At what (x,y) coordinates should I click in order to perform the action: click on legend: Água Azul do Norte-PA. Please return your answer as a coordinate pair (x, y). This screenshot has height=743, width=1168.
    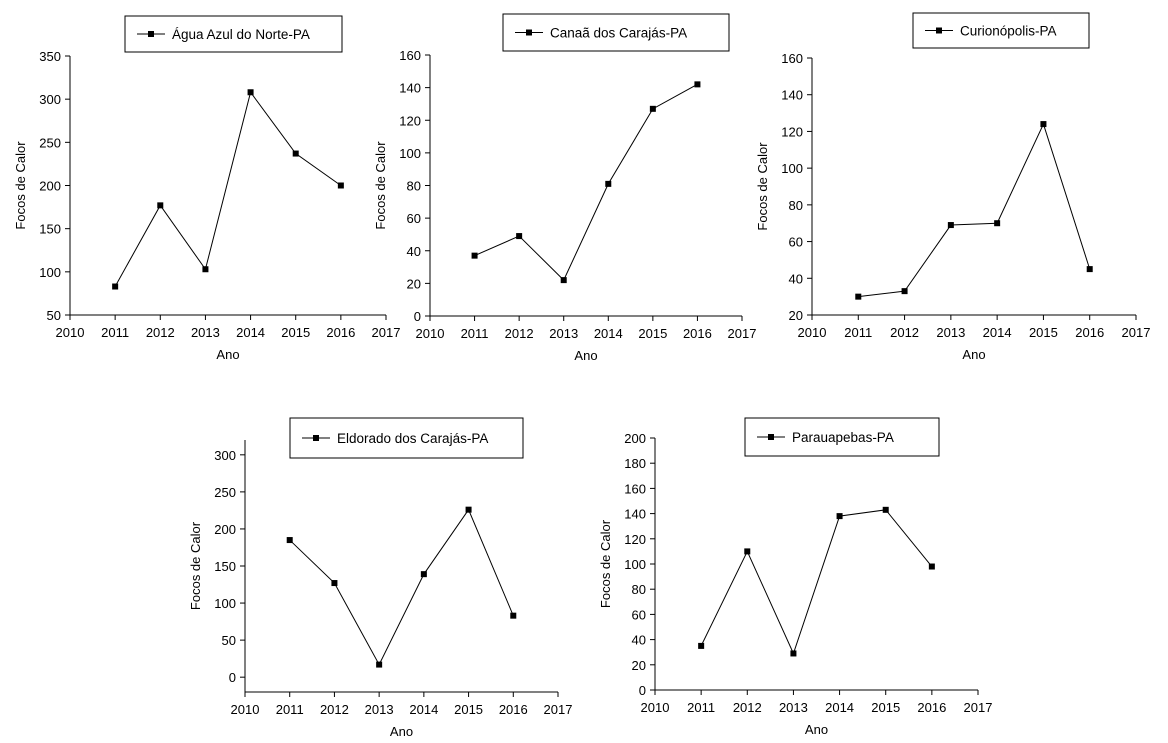
    Looking at the image, I should click on (233, 34).